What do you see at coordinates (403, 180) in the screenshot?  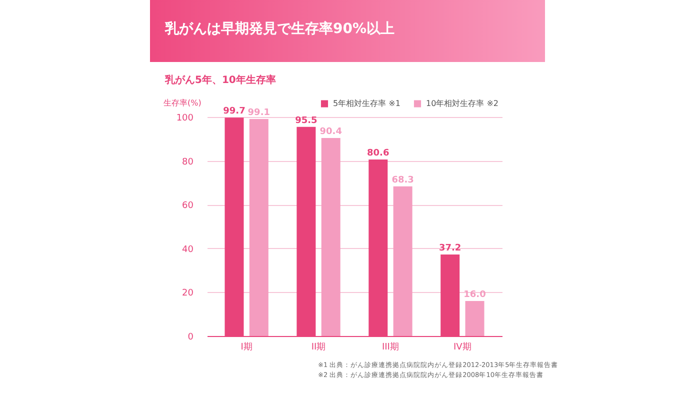 I see `text: 68.3` at bounding box center [403, 180].